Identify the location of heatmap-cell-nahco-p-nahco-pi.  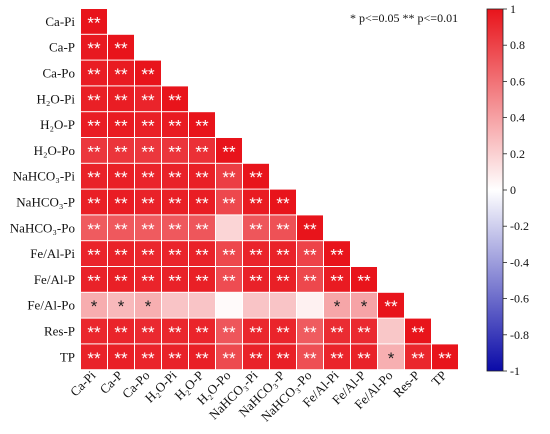
(256, 202).